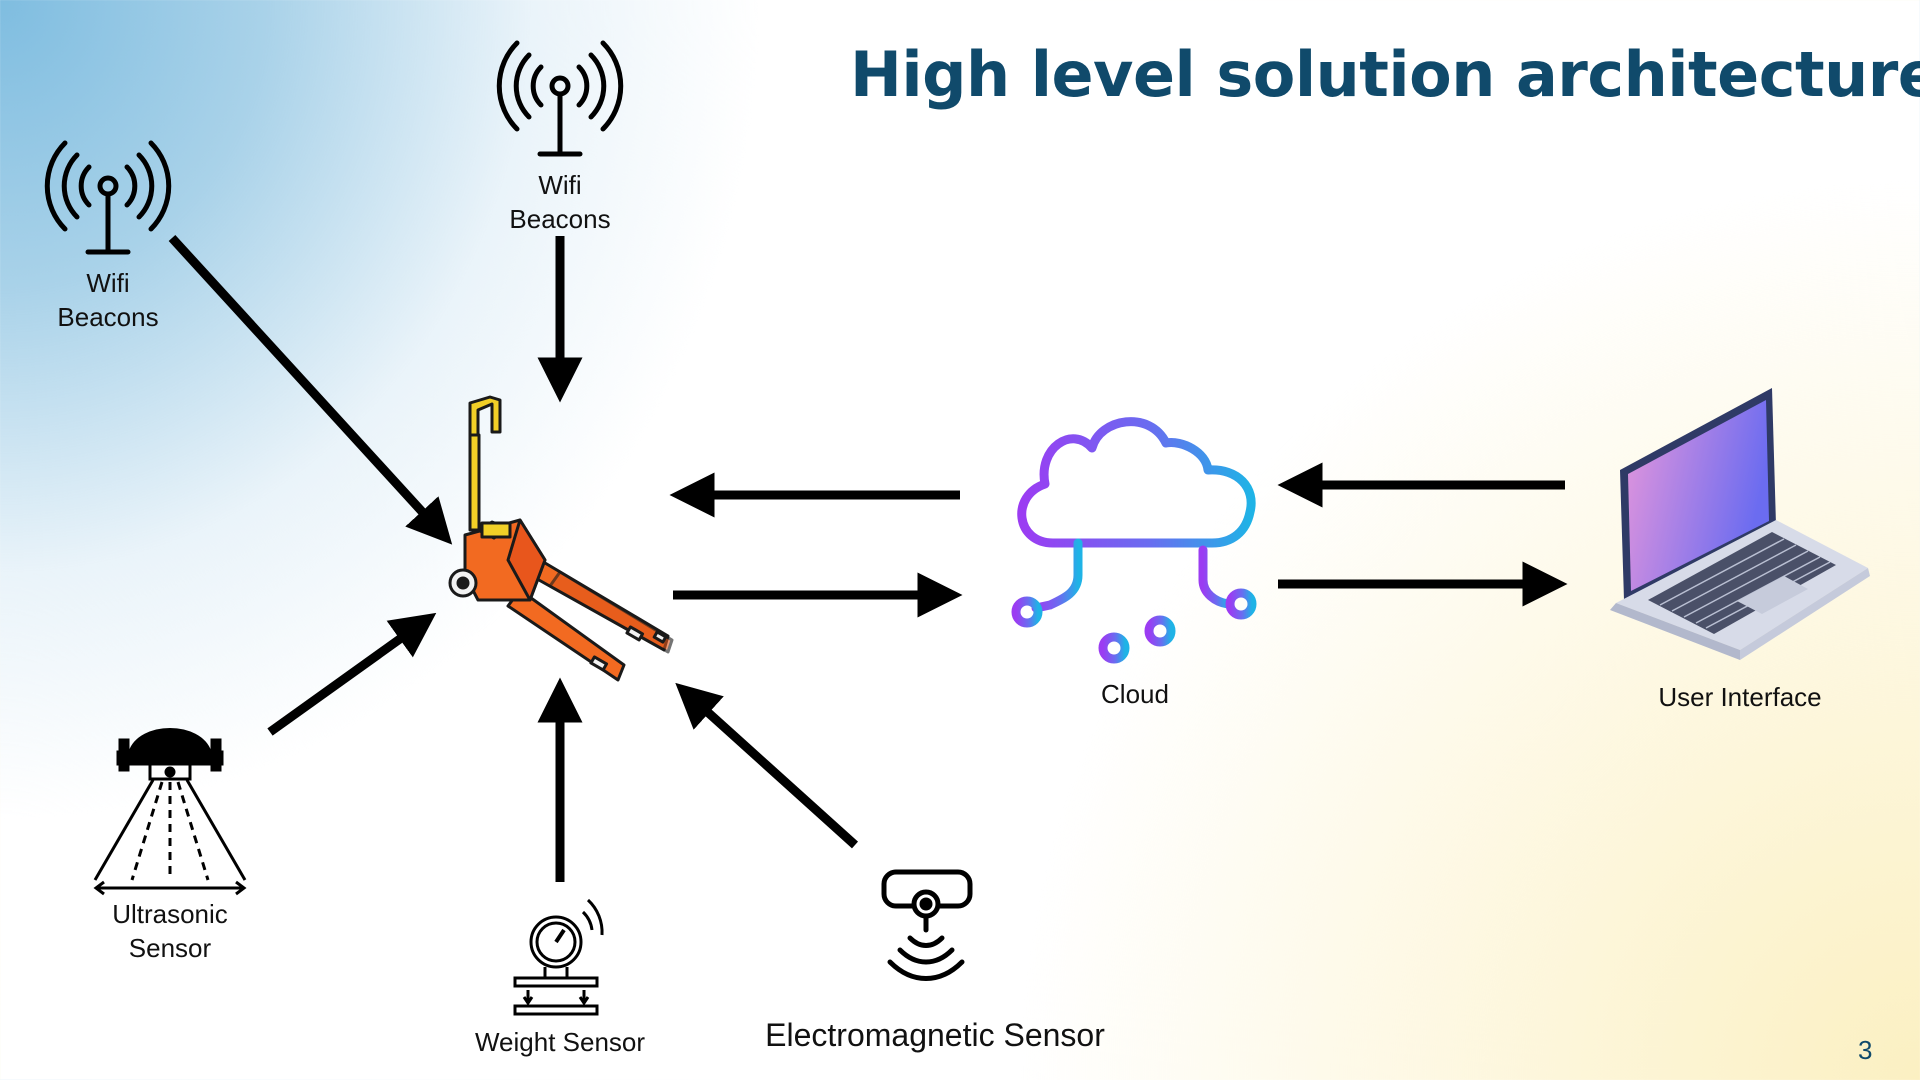  What do you see at coordinates (170, 914) in the screenshot?
I see `ultrasonic-label-line1: Ultrasonic` at bounding box center [170, 914].